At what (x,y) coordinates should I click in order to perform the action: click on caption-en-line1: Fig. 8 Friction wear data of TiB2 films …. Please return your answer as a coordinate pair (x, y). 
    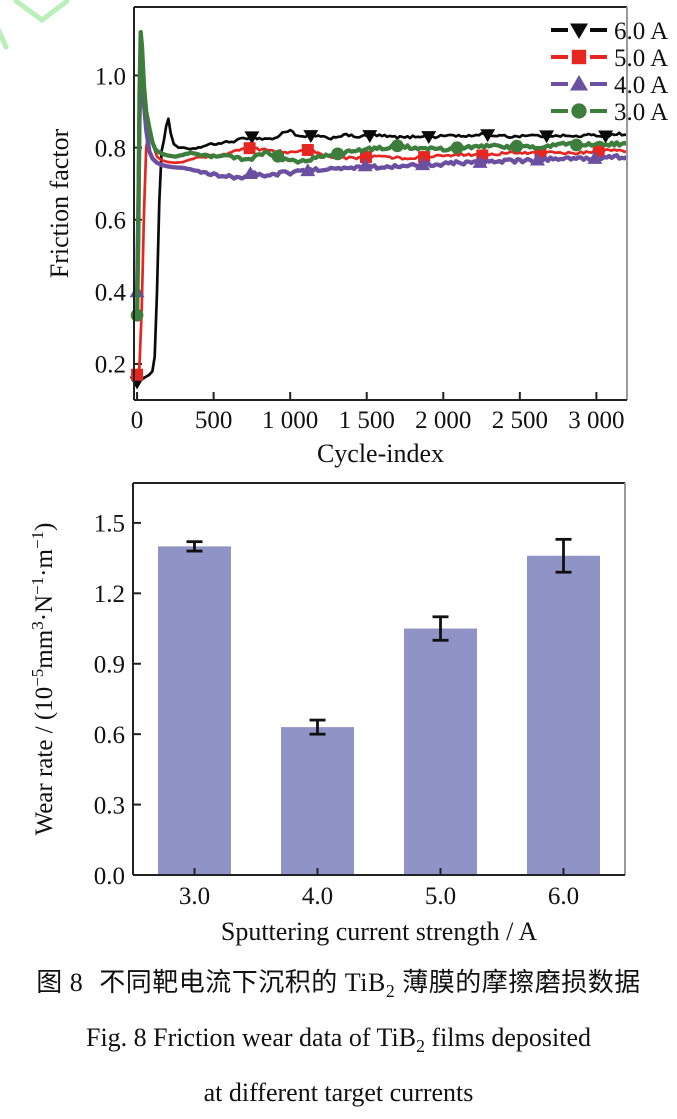
    Looking at the image, I should click on (338, 1039).